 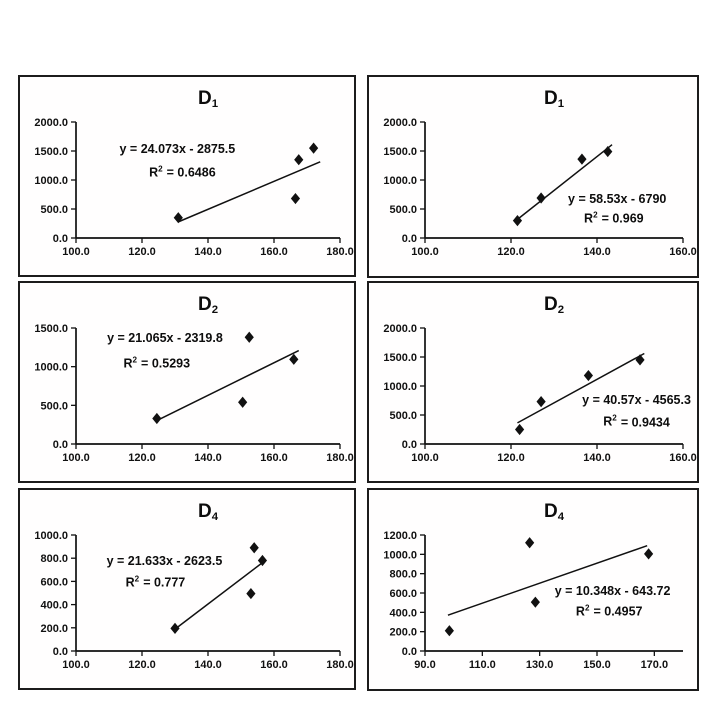 What do you see at coordinates (618, 611) in the screenshot?
I see `r2-value: = 0.4957` at bounding box center [618, 611].